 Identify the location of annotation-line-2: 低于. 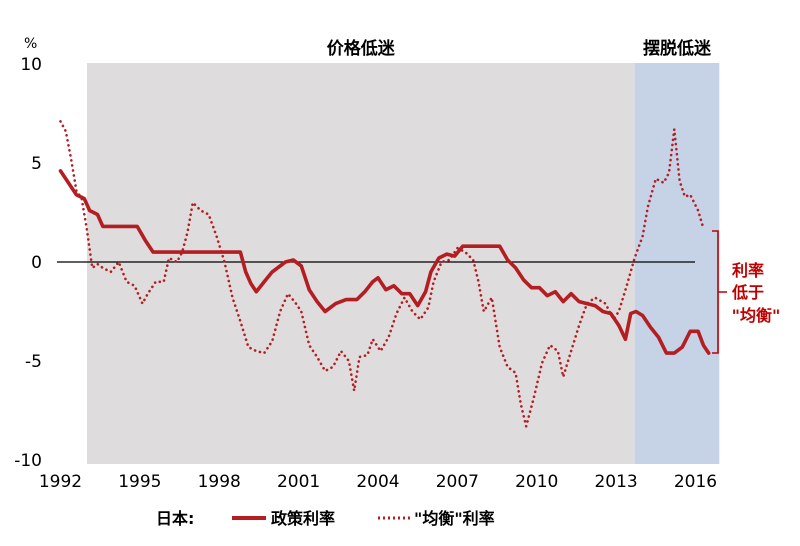
(747, 292).